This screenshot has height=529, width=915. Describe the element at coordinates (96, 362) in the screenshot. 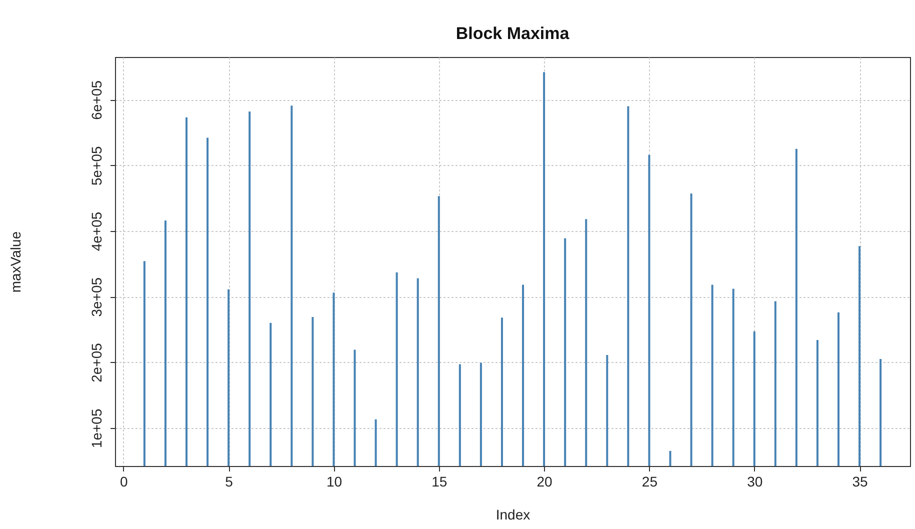

I see `y-tick-label: 2e+05` at that location.